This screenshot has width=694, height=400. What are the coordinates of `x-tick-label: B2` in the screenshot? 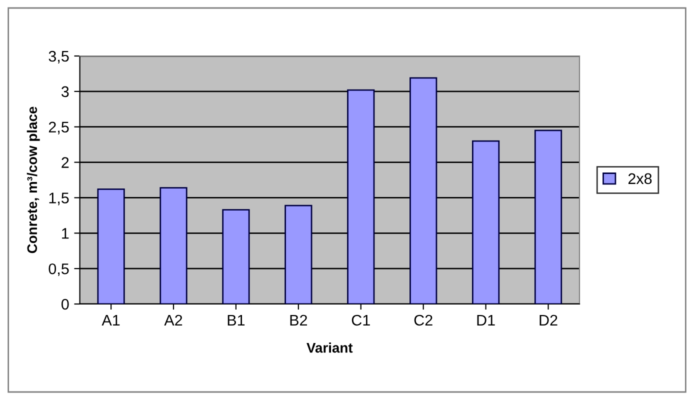 It's located at (298, 320).